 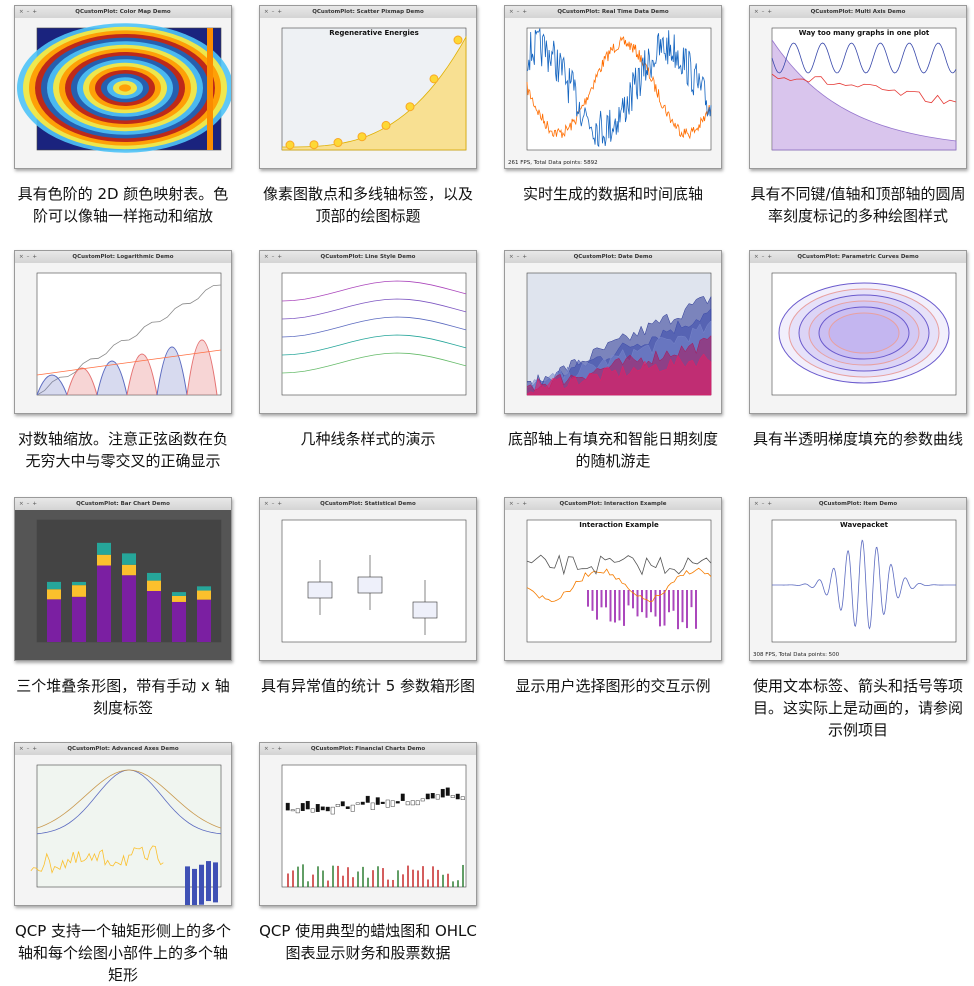 What do you see at coordinates (368, 93) in the screenshot?
I see `screenshot: Regenerative Energies` at bounding box center [368, 93].